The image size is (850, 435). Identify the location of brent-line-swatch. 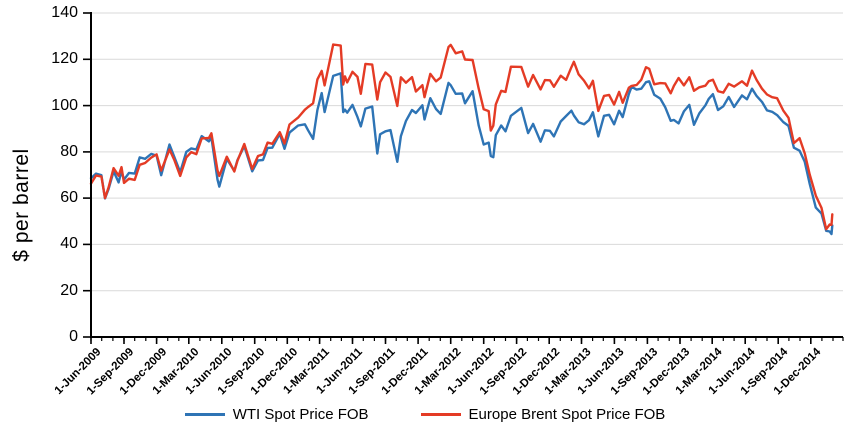
(440, 414).